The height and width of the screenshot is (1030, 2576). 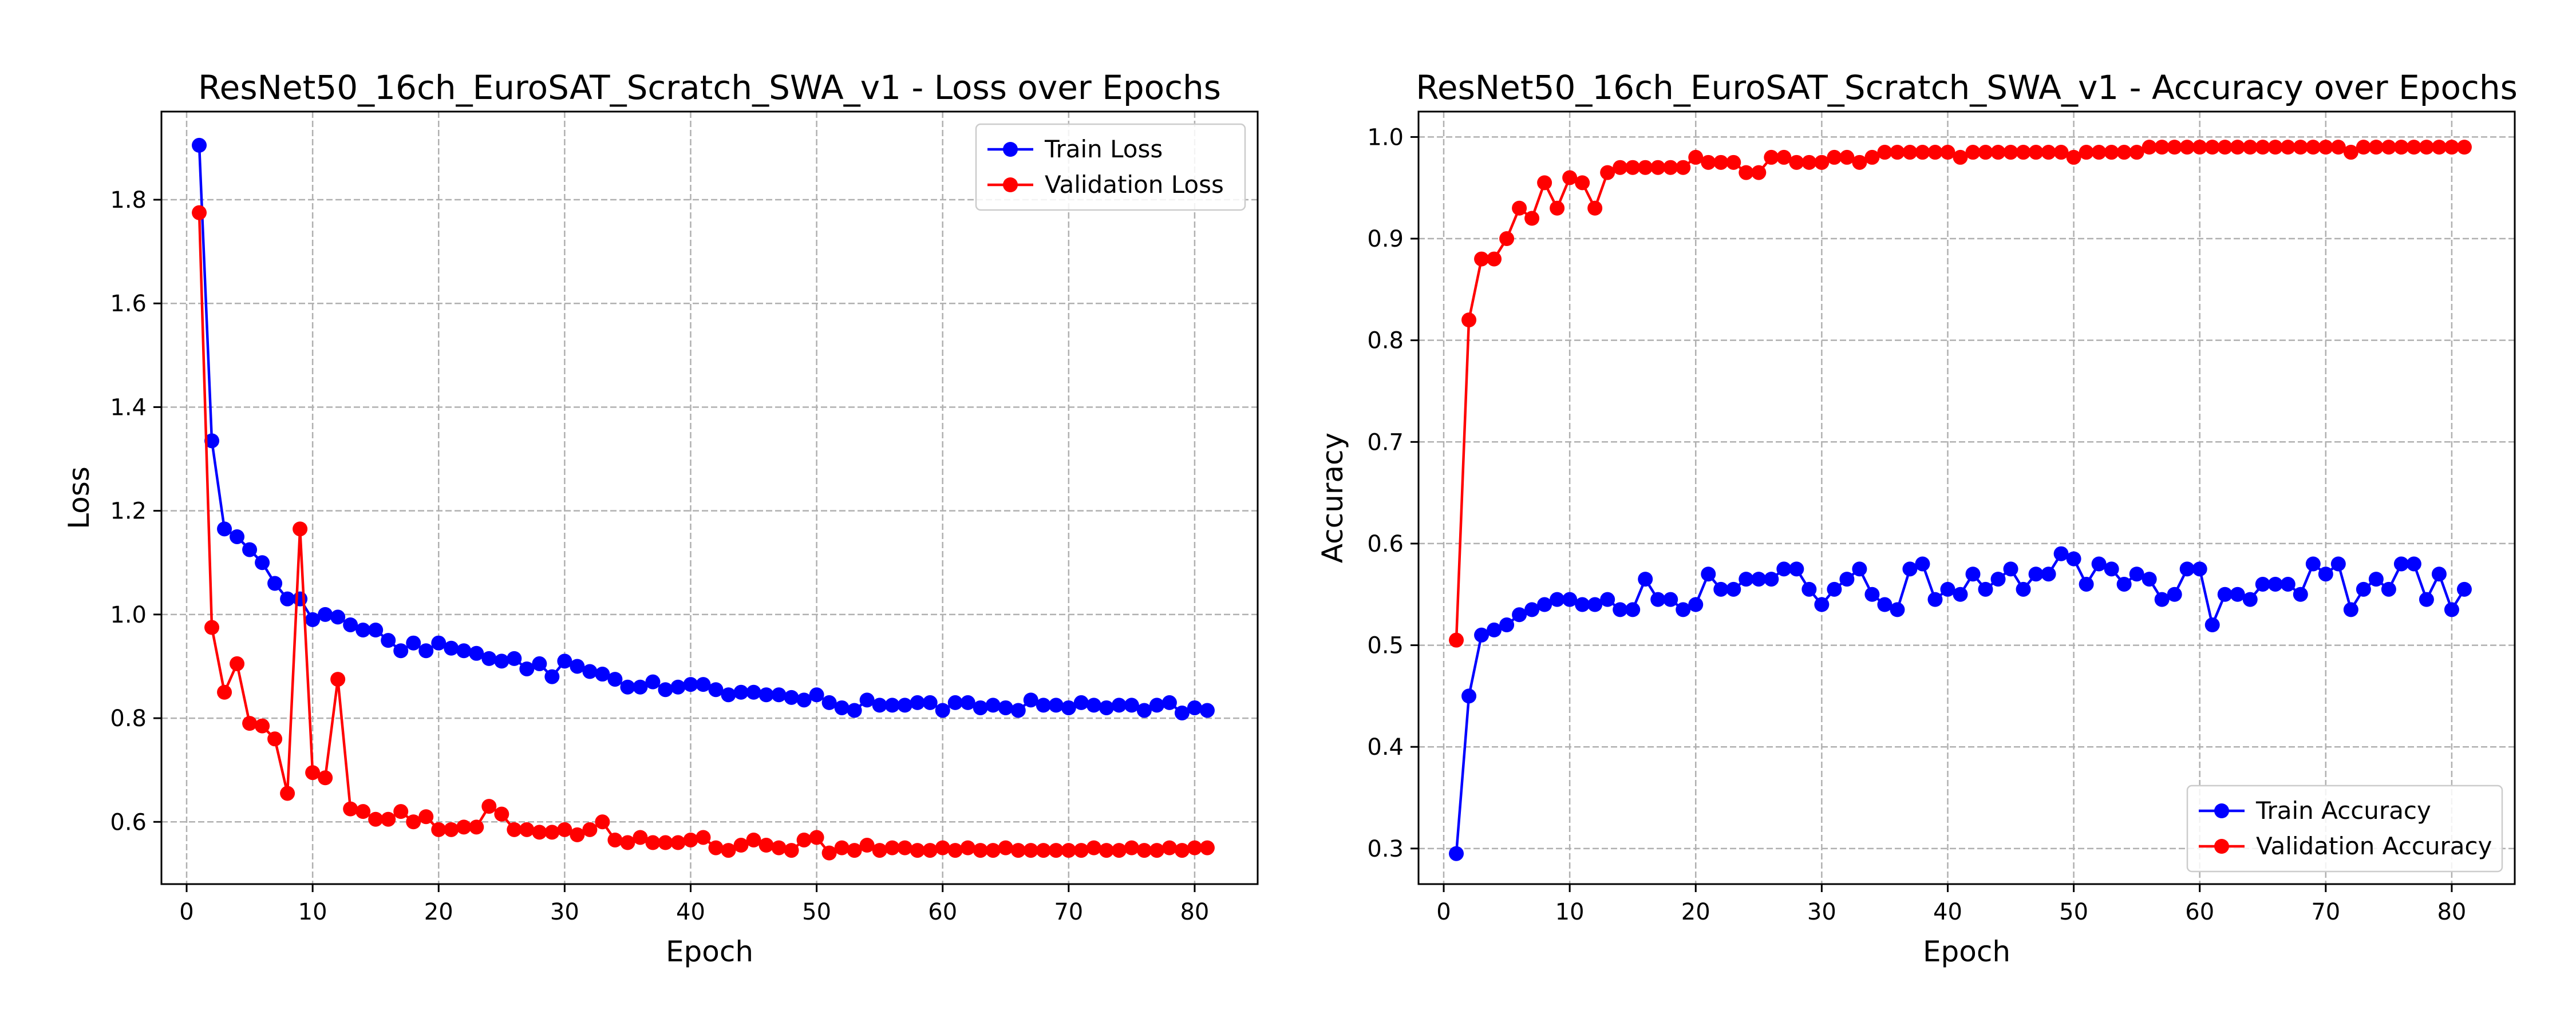 I want to click on x-tick-label: 30, so click(x=564, y=912).